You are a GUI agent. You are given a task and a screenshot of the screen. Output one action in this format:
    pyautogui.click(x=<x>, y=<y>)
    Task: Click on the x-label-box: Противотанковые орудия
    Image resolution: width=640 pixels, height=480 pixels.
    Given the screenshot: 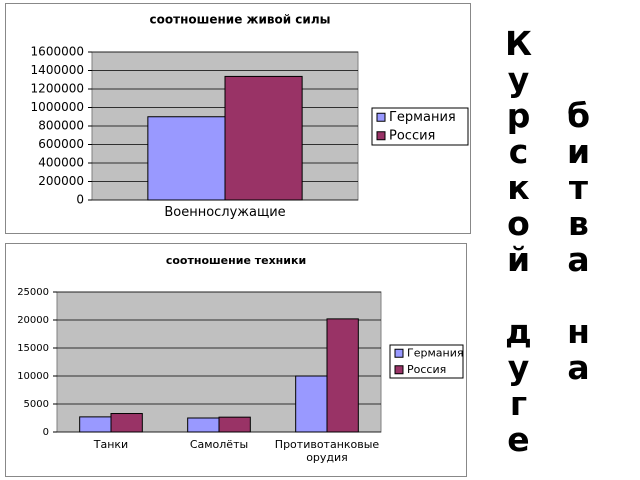 What is the action you would take?
    pyautogui.click(x=327, y=451)
    